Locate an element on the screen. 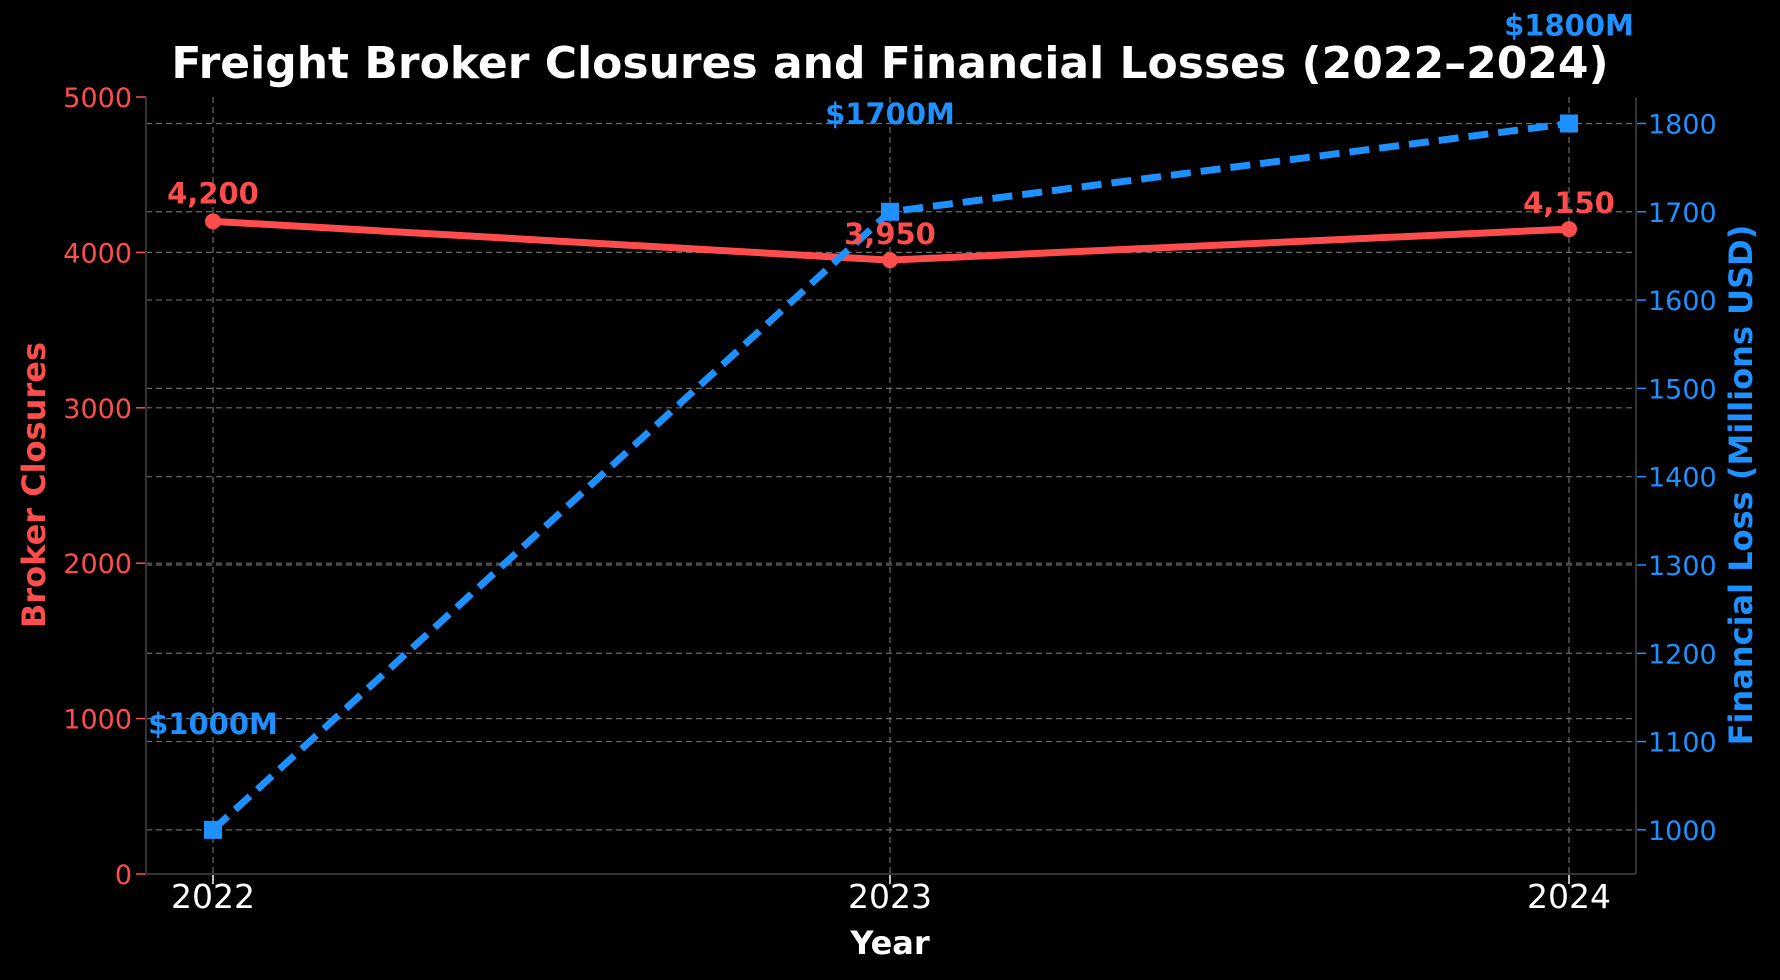  y-right-tick-label: 1700 is located at coordinates (1682, 213).